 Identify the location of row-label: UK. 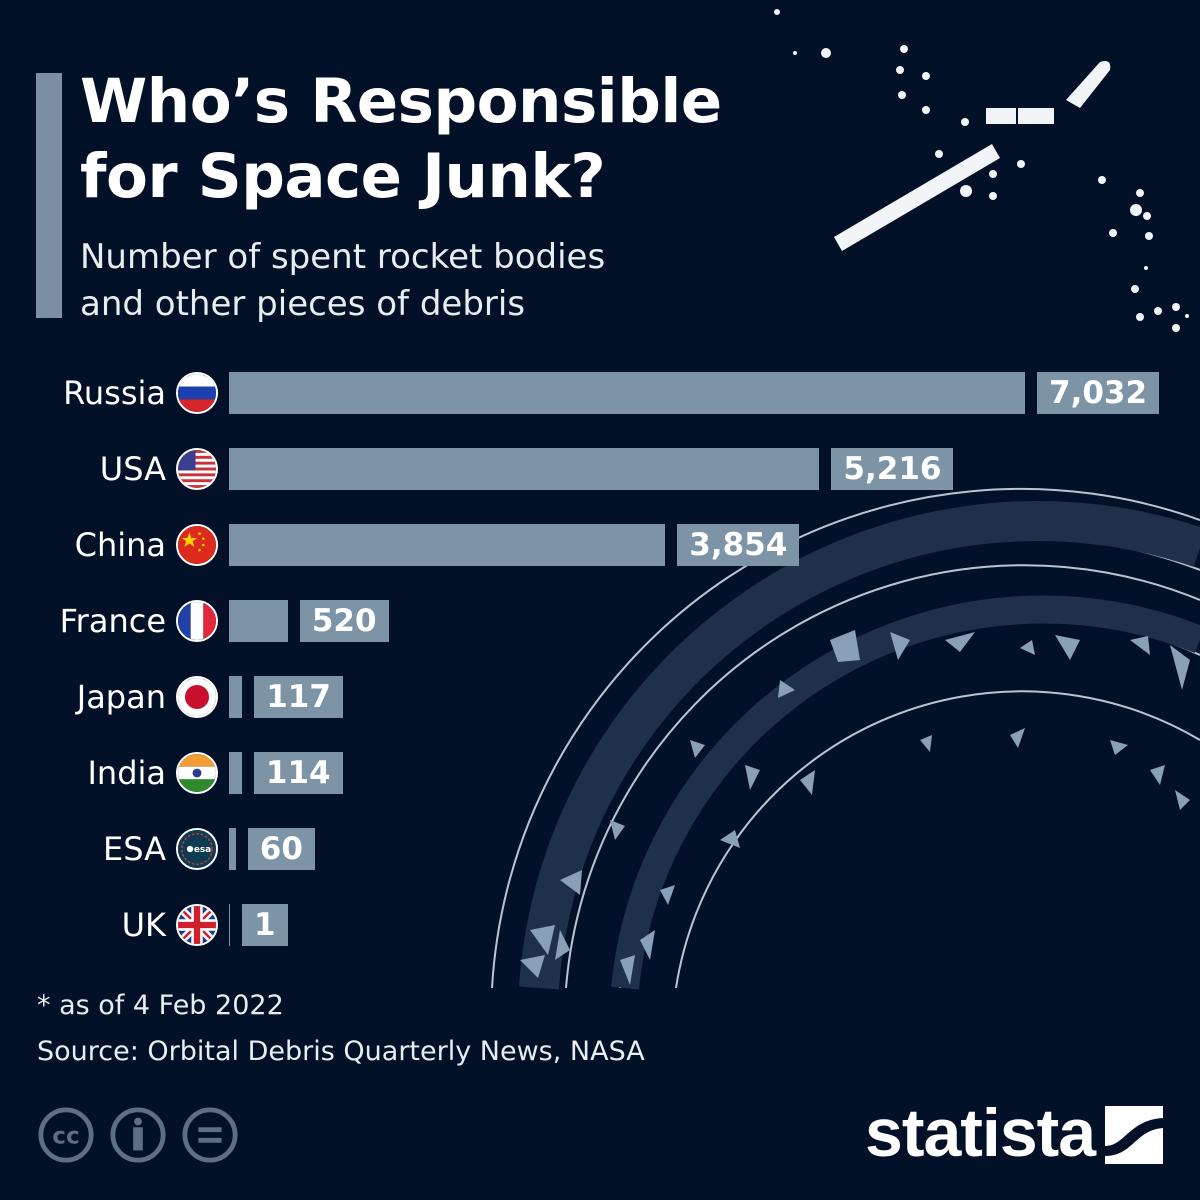
(143, 925).